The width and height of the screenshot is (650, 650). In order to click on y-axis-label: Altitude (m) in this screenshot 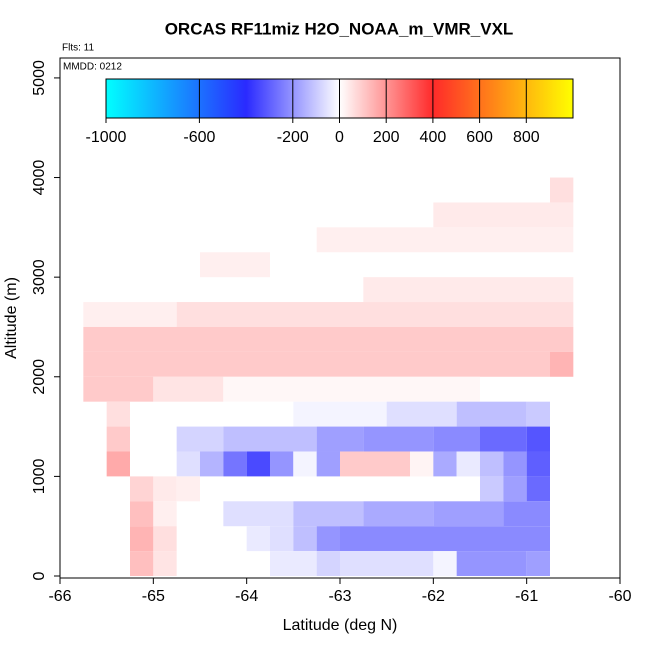, I will do `click(11, 318)`.